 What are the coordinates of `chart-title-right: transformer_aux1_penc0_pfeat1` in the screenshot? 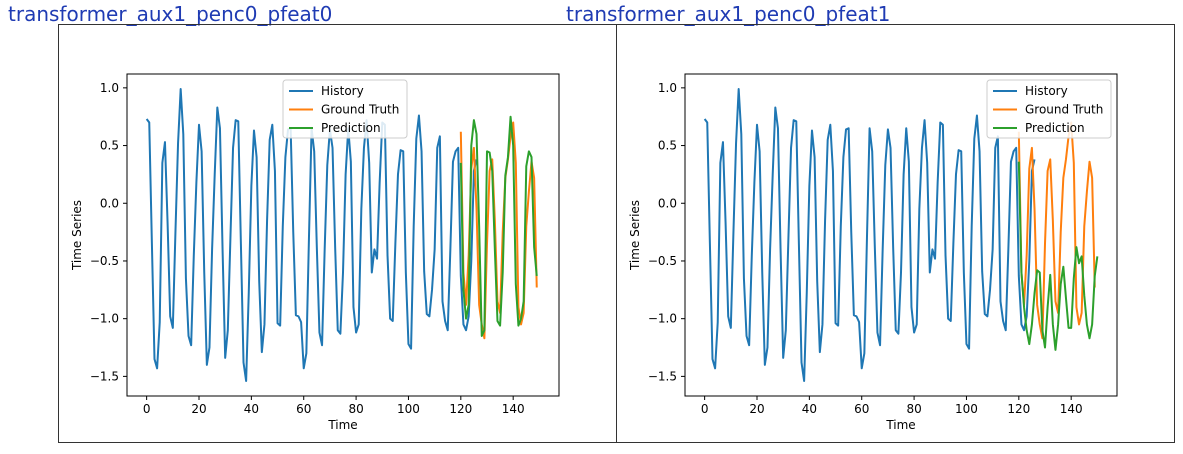 It's located at (728, 14).